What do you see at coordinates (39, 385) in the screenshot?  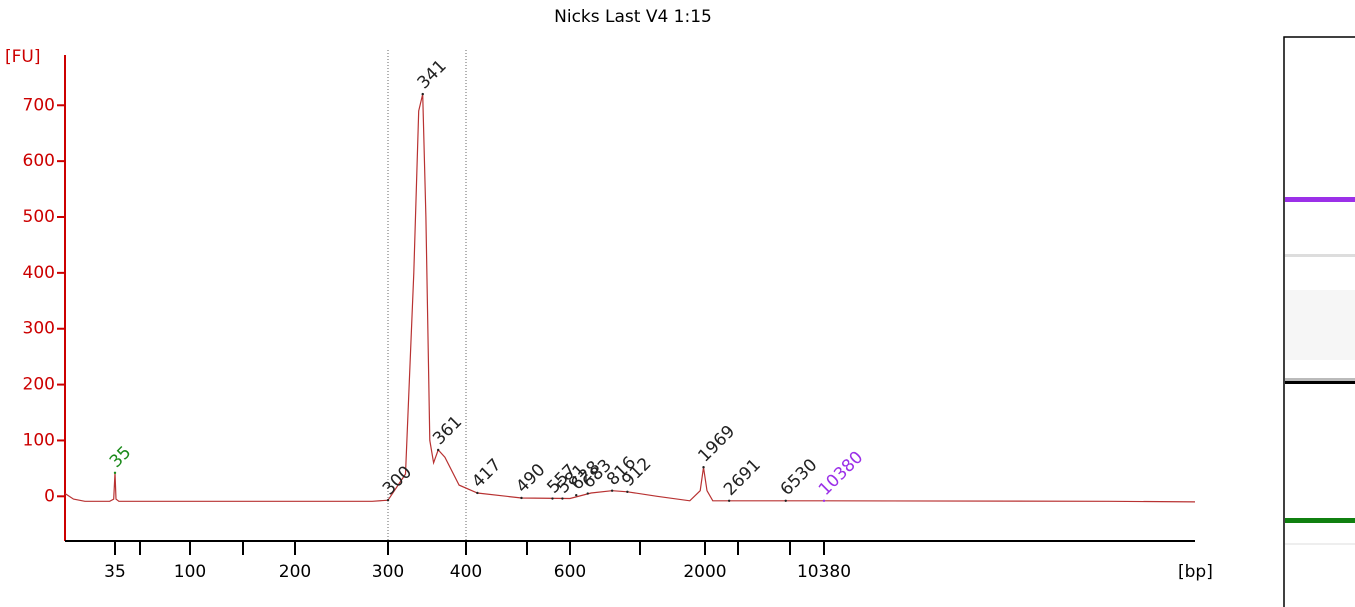 I see `y-tick-label: 200` at bounding box center [39, 385].